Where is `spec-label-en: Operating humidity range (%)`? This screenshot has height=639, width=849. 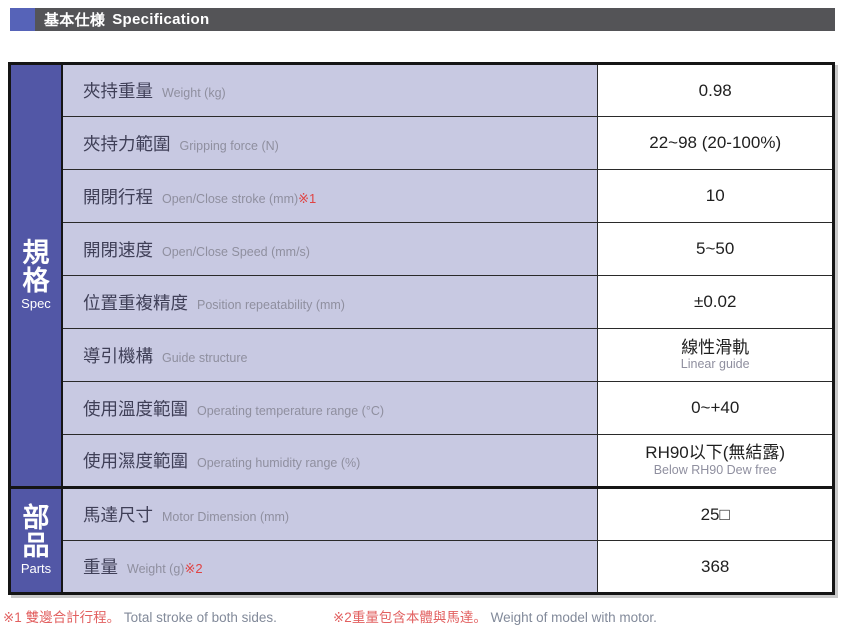
spec-label-en: Operating humidity range (%) is located at coordinates (279, 463).